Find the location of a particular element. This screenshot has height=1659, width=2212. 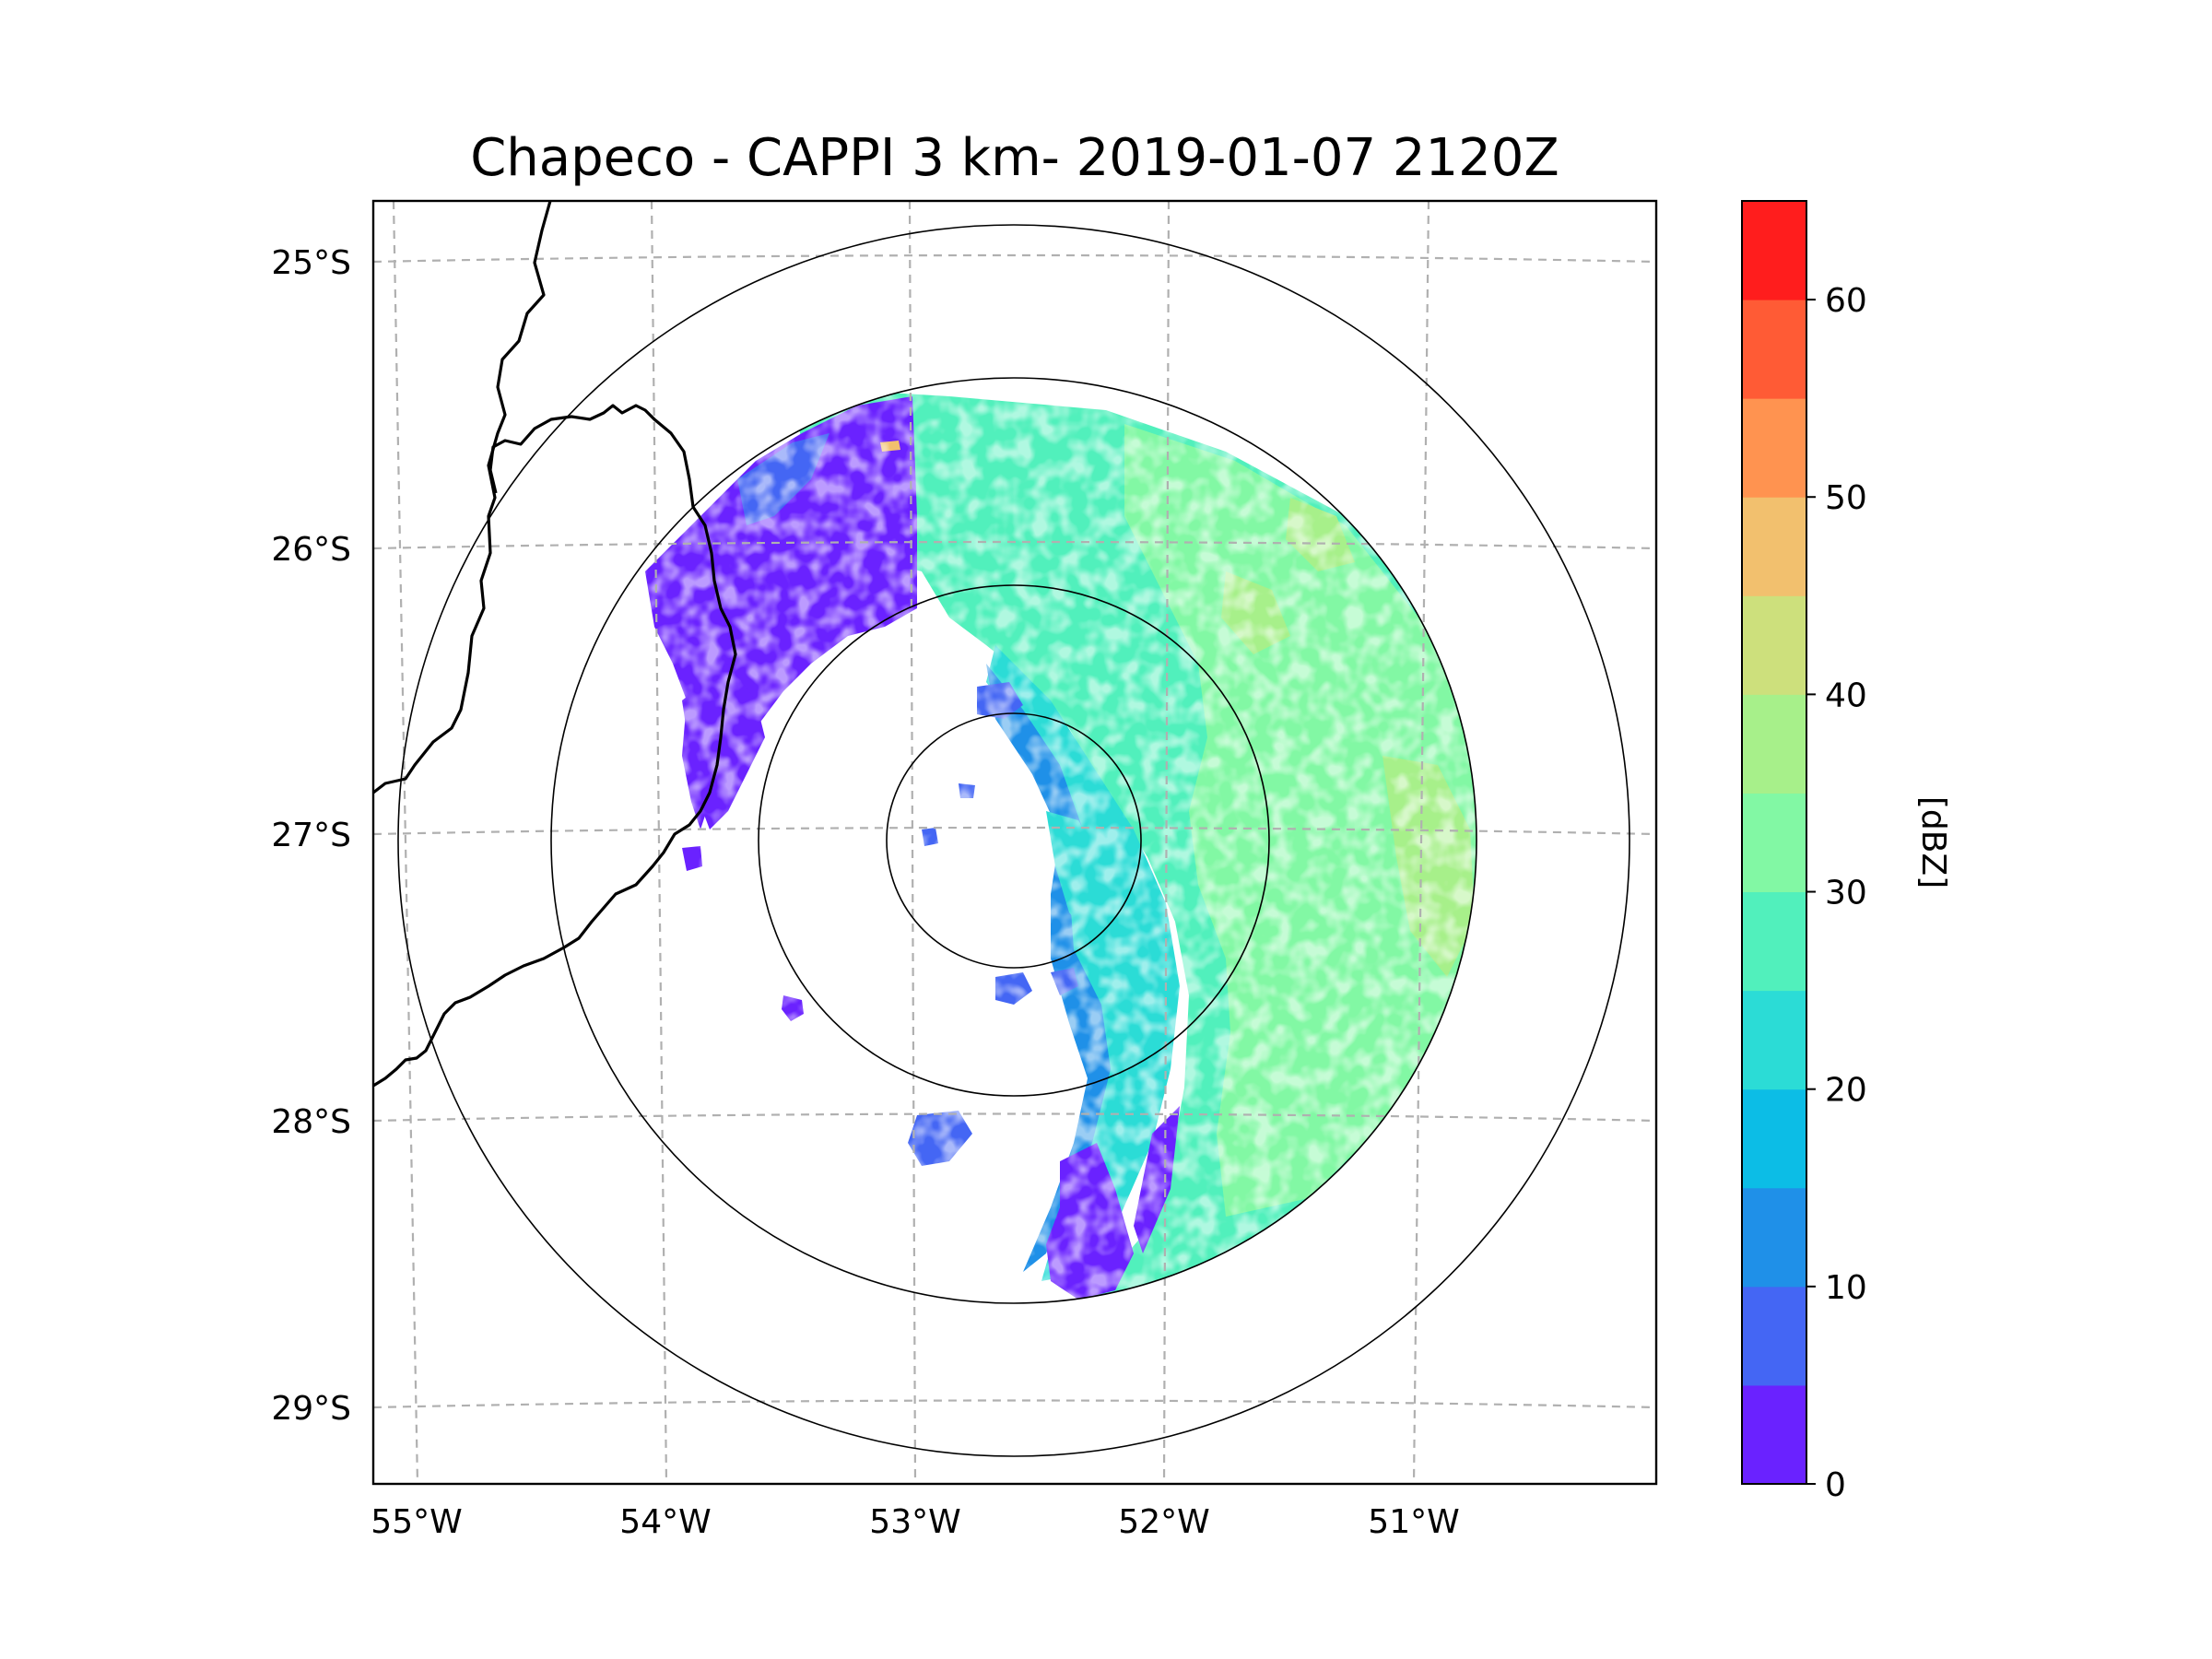

colorbar-frame is located at coordinates (1774, 842).